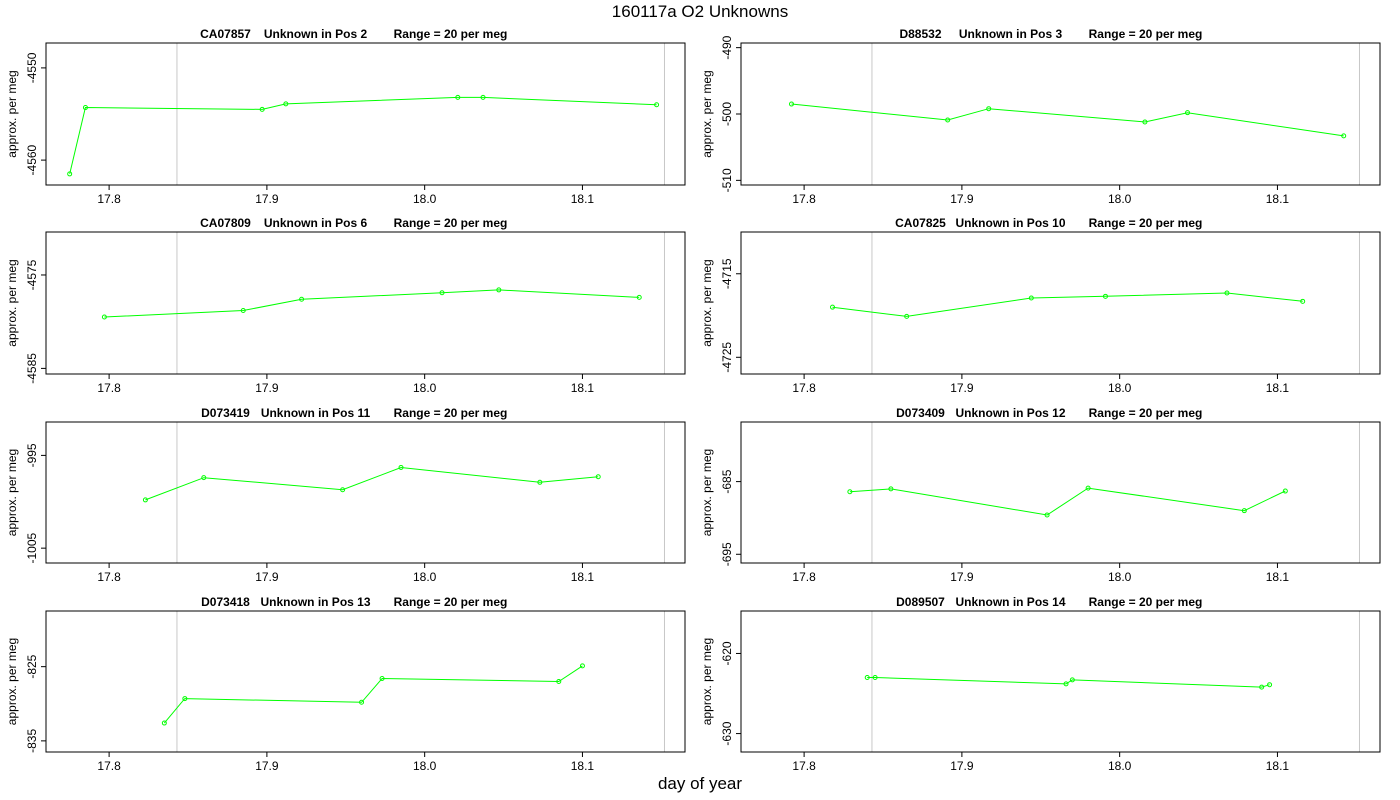 The width and height of the screenshot is (1400, 800). I want to click on y-tick-label: -825, so click(32, 666).